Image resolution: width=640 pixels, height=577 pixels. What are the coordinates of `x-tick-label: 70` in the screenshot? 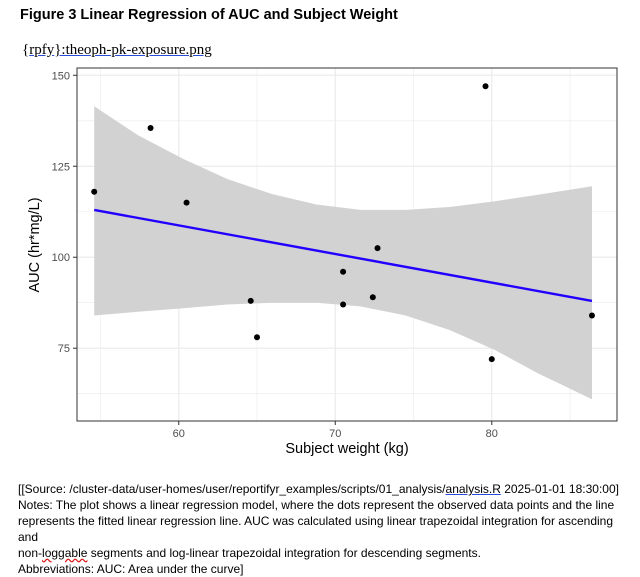 It's located at (335, 434).